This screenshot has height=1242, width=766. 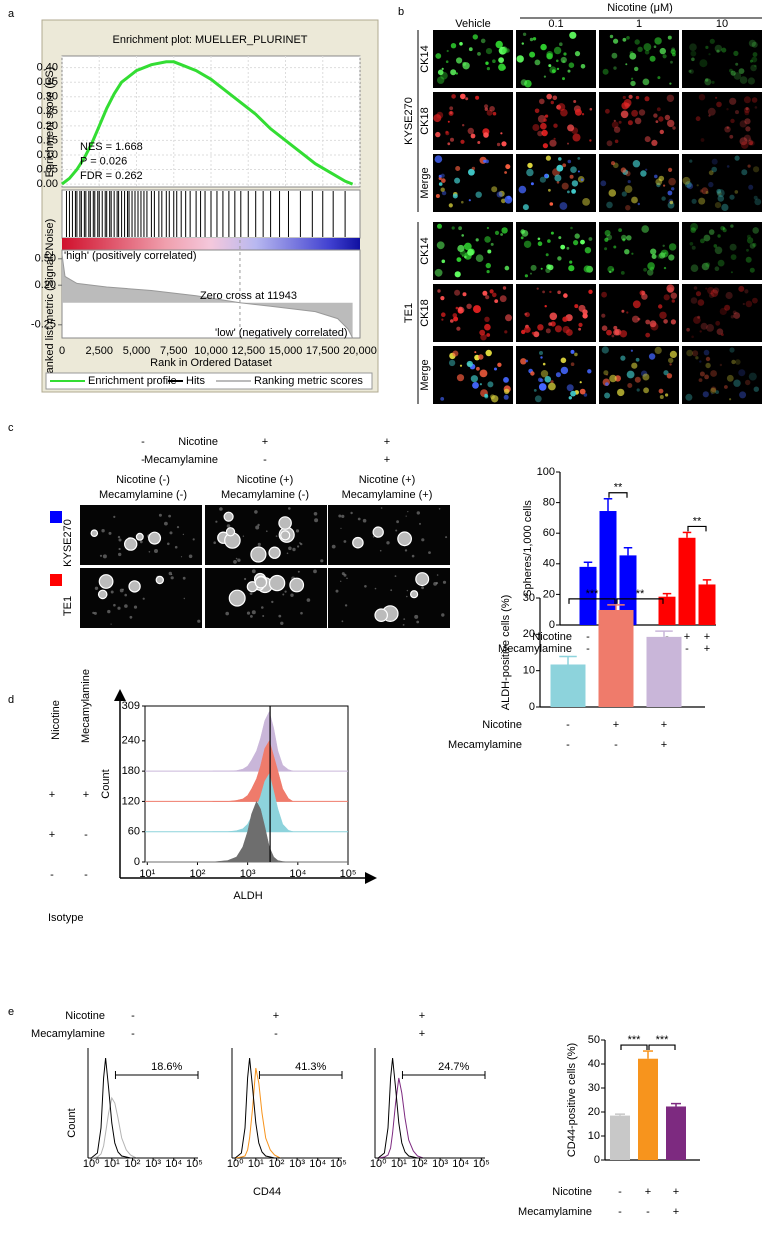 What do you see at coordinates (47, 97) in the screenshot?
I see `y-tick-label: 0.30` at bounding box center [47, 97].